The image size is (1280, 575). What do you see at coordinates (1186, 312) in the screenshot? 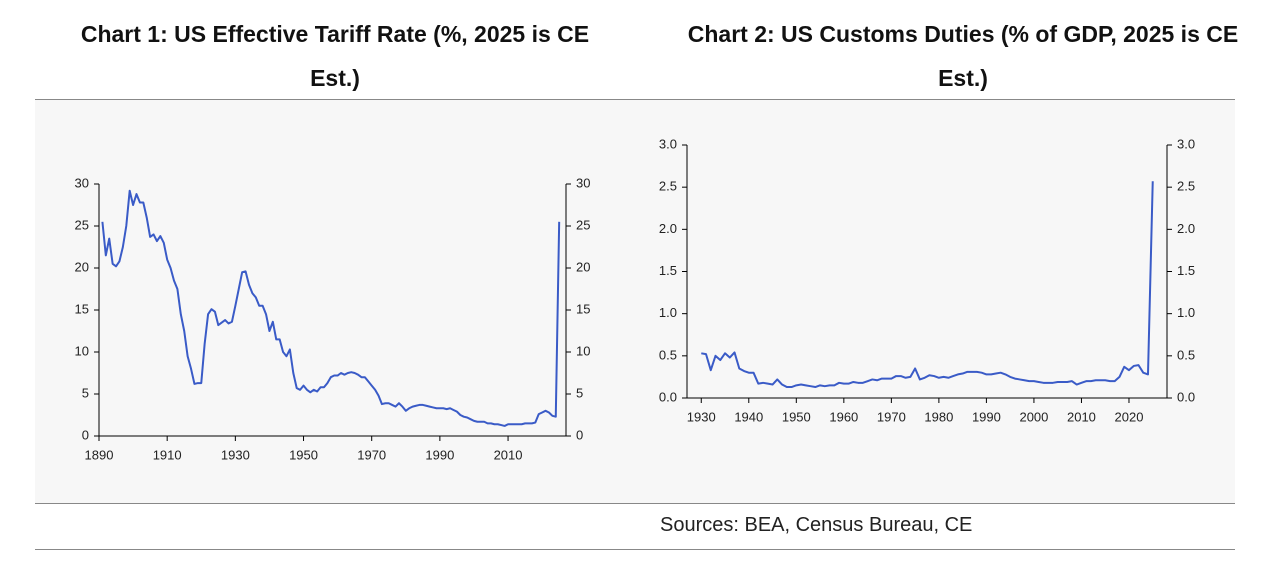
I see `y-tick-label-right: 1.0` at bounding box center [1186, 312].